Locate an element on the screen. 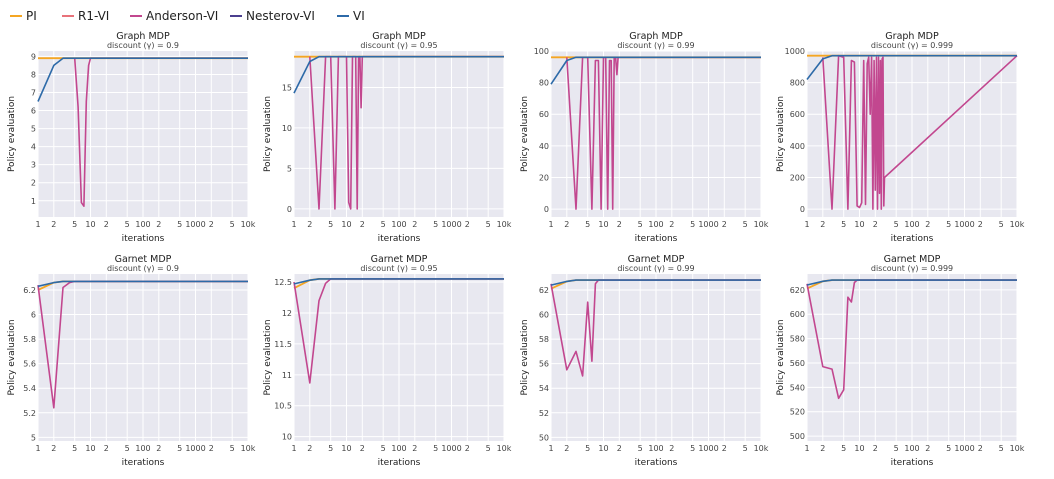 Image resolution: width=1054 pixels, height=479 pixels. legend-item-anderson-vi: Anderson-VI is located at coordinates (174, 16).